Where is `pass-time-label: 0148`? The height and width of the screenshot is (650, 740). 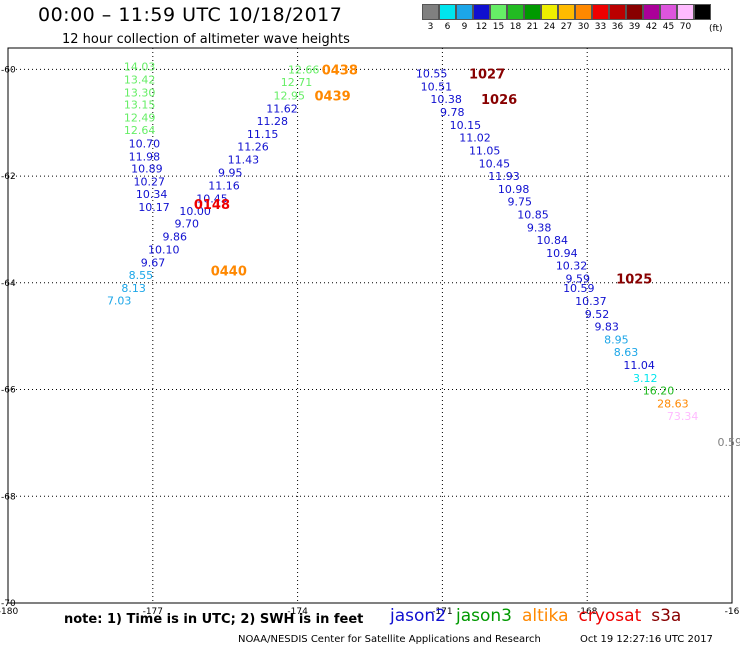 pass-time-label: 0148 is located at coordinates (212, 205).